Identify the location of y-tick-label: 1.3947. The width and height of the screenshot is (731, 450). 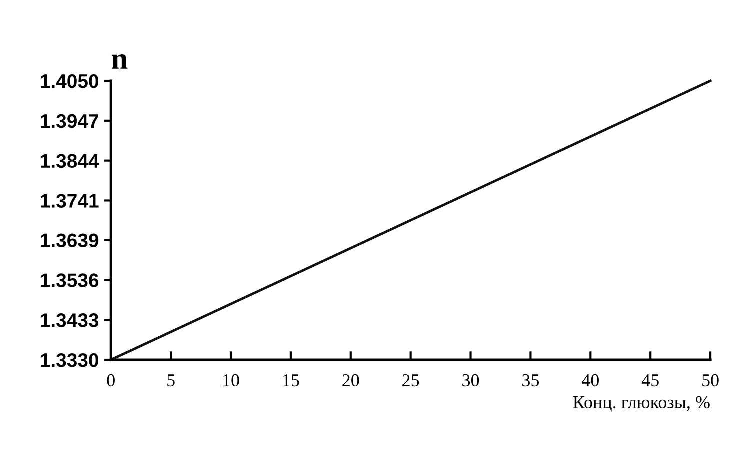
(69, 121).